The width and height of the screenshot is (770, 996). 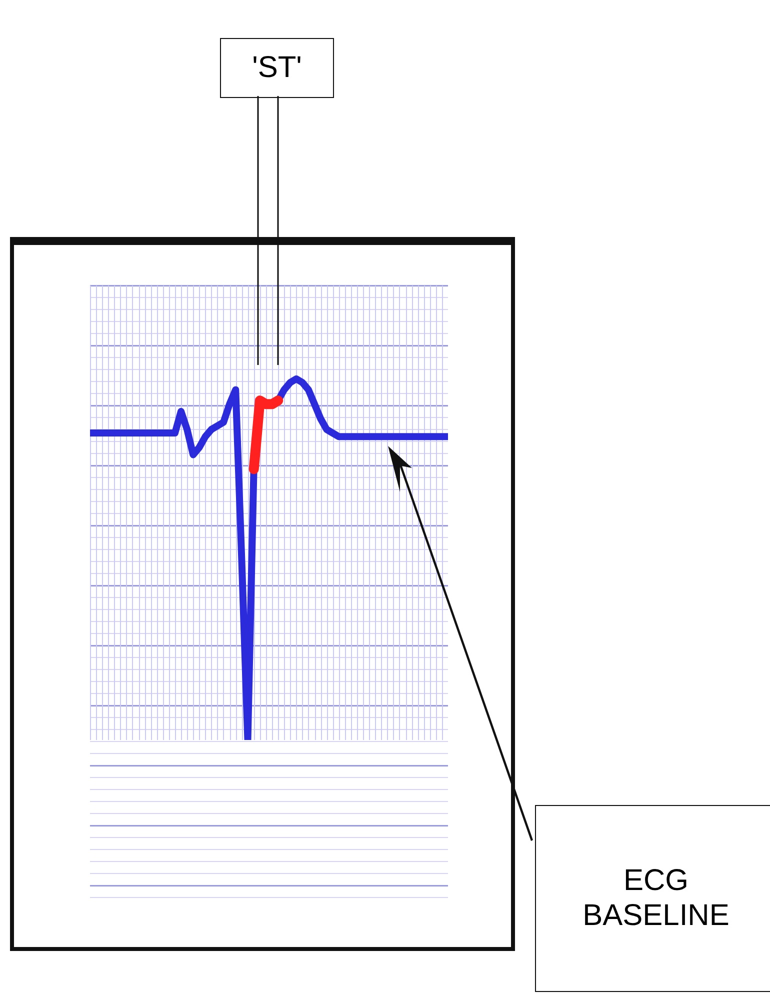 What do you see at coordinates (277, 68) in the screenshot?
I see `text: 'ST'` at bounding box center [277, 68].